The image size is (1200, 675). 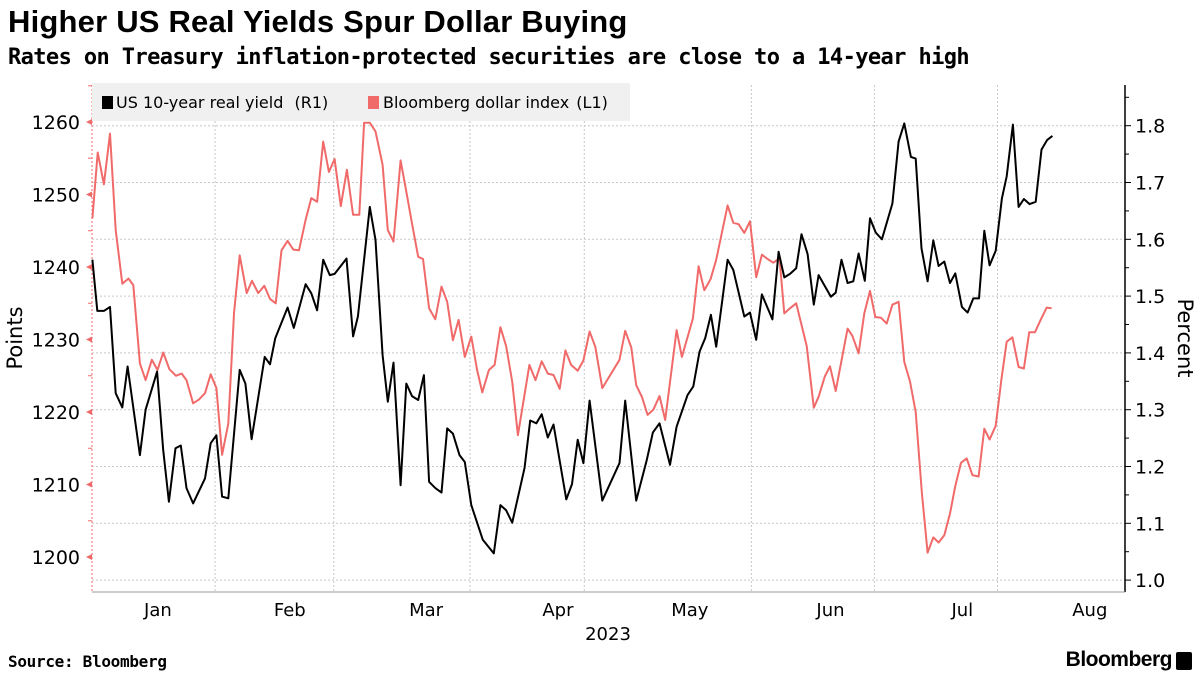 I want to click on legend-background, so click(x=361, y=102).